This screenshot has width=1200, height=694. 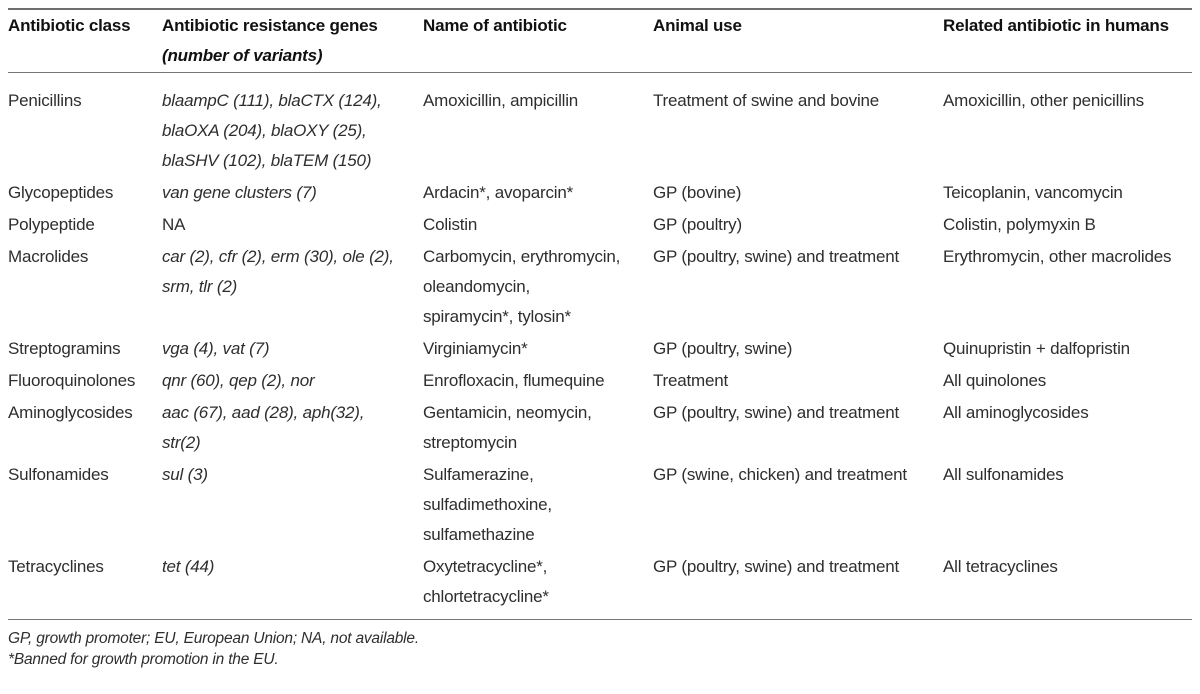 I want to click on cell-resistance-genes: qnr (60), qep (2), nor, so click(x=238, y=380).